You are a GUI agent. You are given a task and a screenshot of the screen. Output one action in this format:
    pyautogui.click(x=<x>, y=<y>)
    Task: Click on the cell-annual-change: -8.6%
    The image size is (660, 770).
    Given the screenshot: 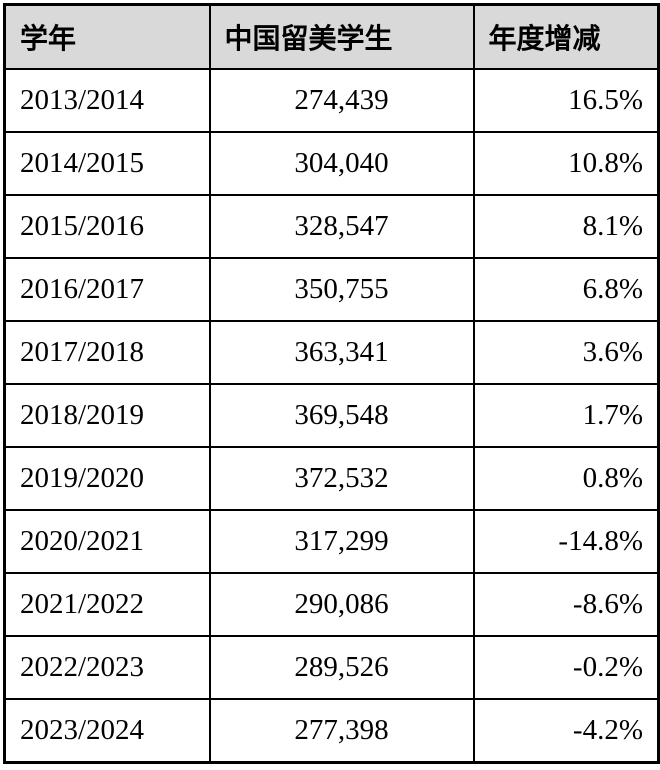 What is the action you would take?
    pyautogui.click(x=566, y=604)
    